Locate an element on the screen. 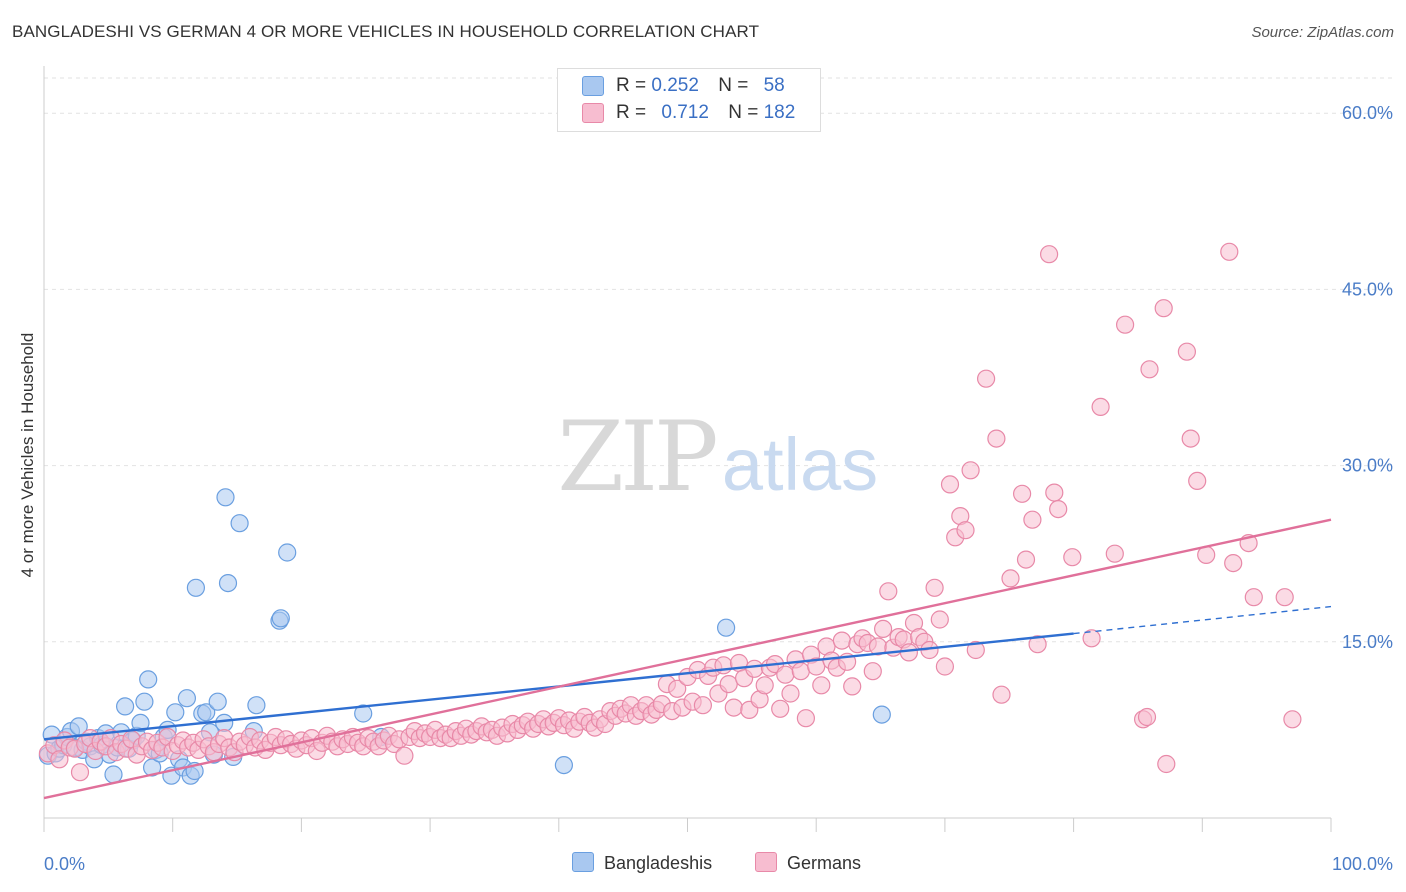 Image resolution: width=1406 pixels, height=892 pixels. x-tick-label-min: 0.0% is located at coordinates (64, 864).